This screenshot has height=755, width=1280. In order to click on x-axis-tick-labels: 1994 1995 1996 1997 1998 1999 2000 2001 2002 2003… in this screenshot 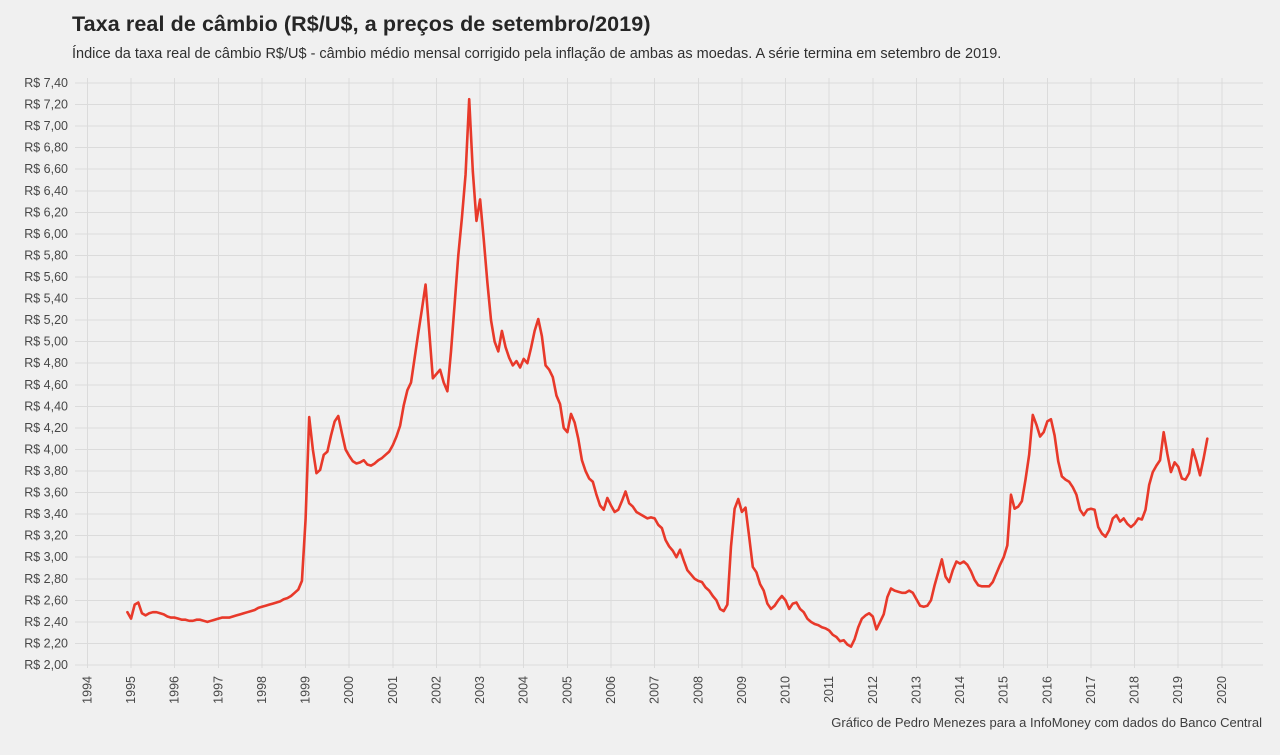, I will do `click(654, 690)`.